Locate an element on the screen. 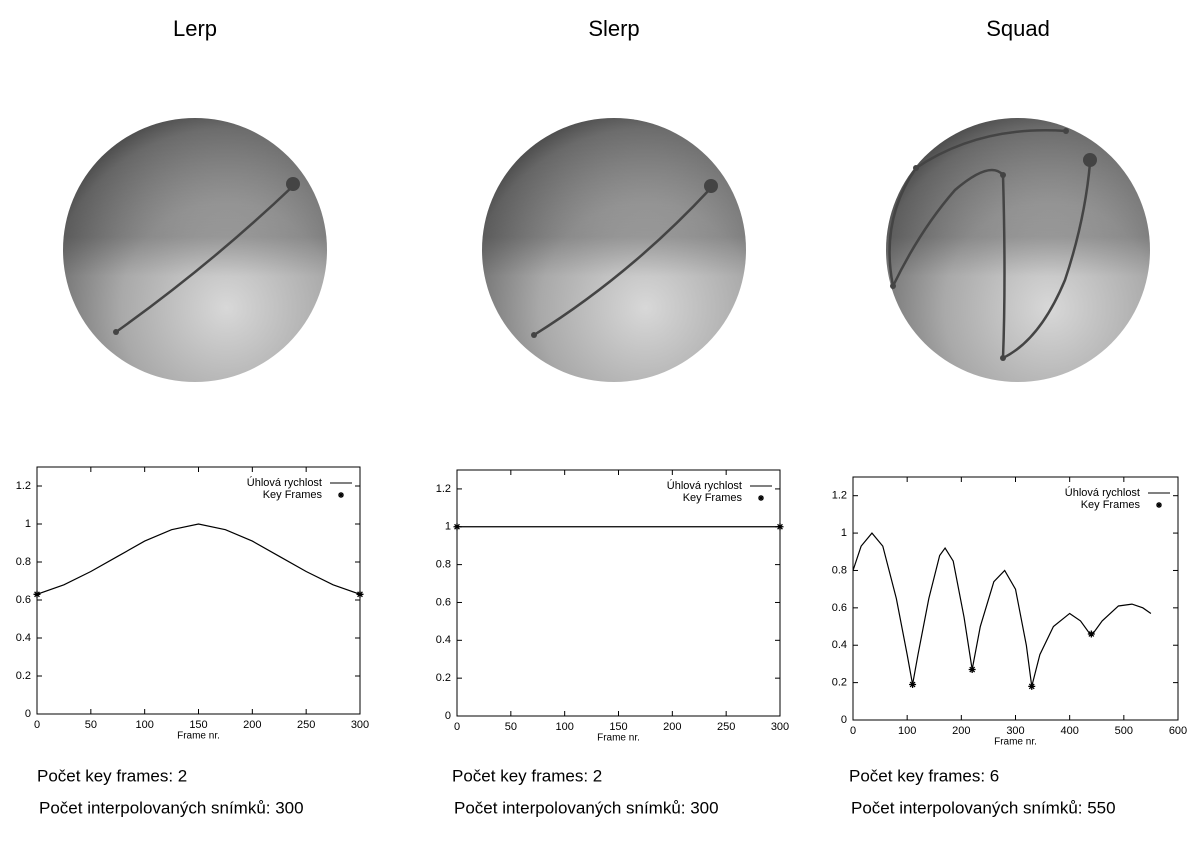 The width and height of the screenshot is (1192, 852). x-tick-label: 600 is located at coordinates (1178, 731).